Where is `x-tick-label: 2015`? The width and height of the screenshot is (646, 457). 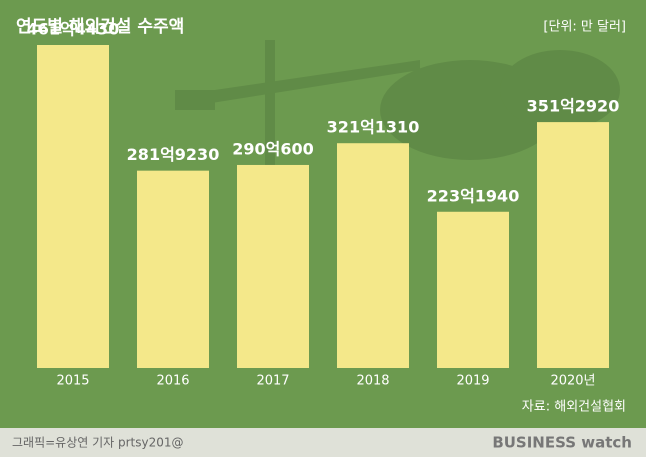
x-tick-label: 2015 is located at coordinates (72, 381).